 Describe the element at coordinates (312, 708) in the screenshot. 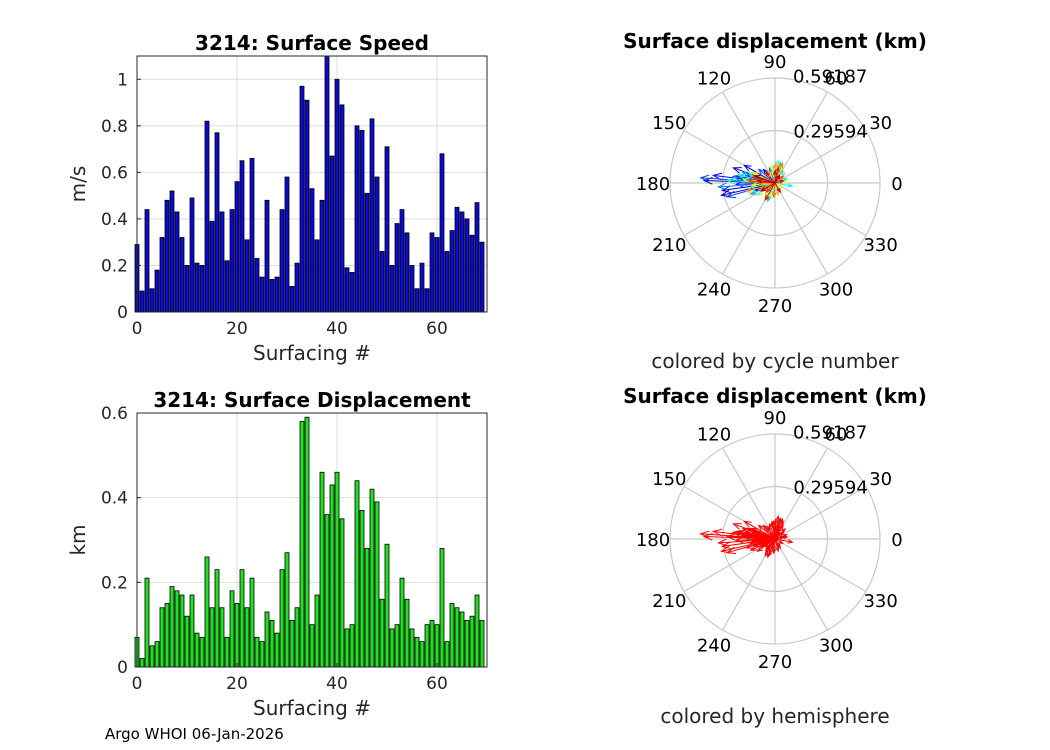

I see `x-axis-label: Surfacing #` at that location.